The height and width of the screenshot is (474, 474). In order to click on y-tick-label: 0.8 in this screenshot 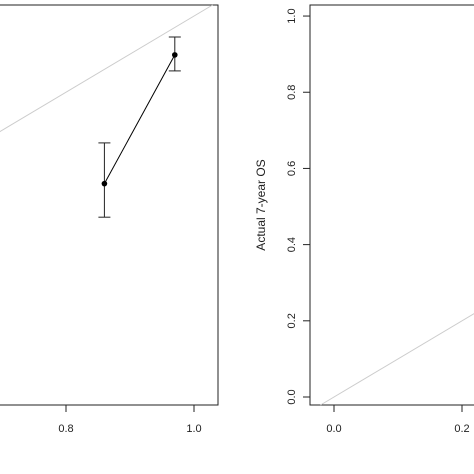, I will do `click(292, 92)`.